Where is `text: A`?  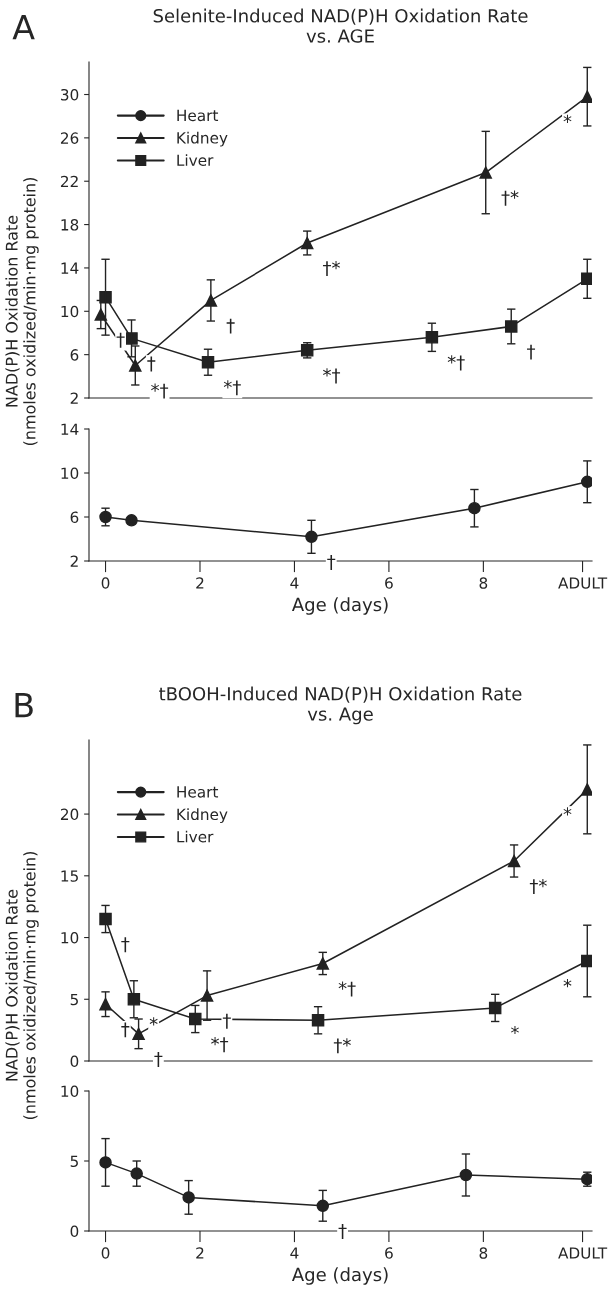 text: A is located at coordinates (23, 27).